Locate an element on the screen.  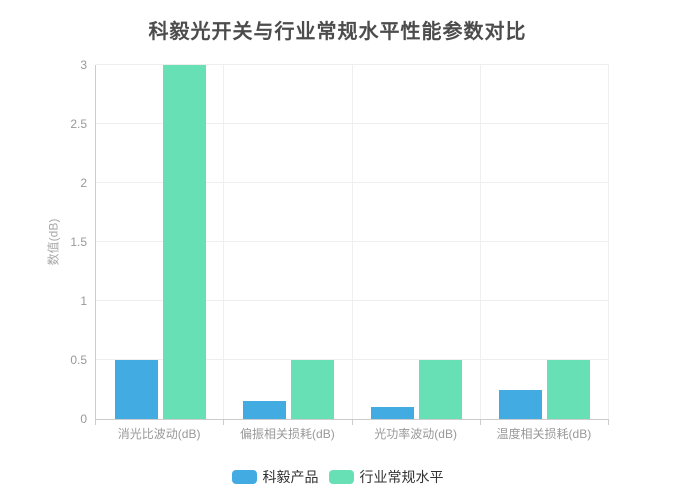
legend-label: 行业常规水平 is located at coordinates (401, 477).